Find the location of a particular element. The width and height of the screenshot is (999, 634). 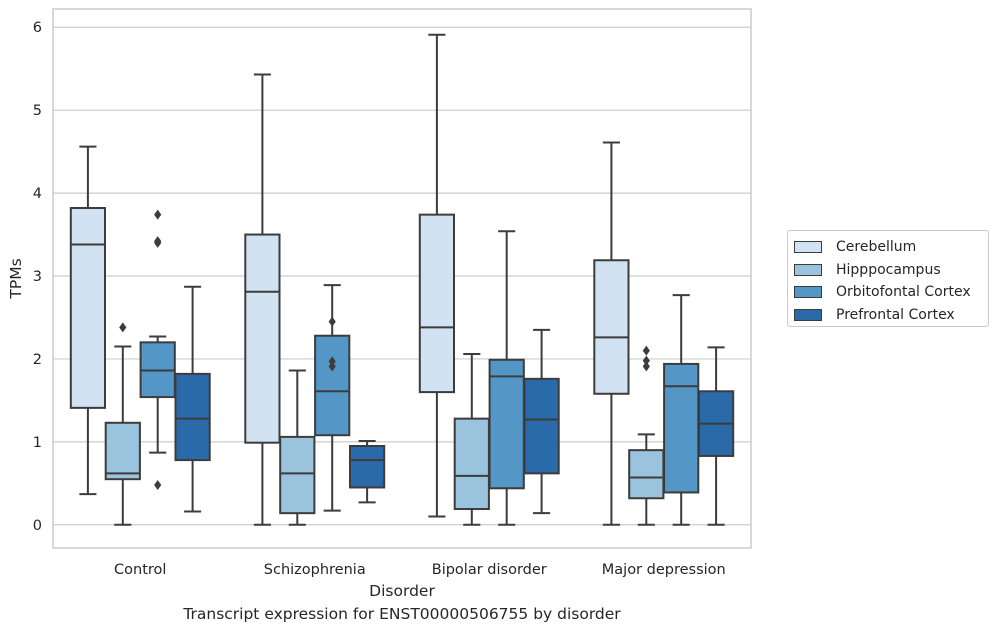

y-tick-label: 6 is located at coordinates (37, 28).